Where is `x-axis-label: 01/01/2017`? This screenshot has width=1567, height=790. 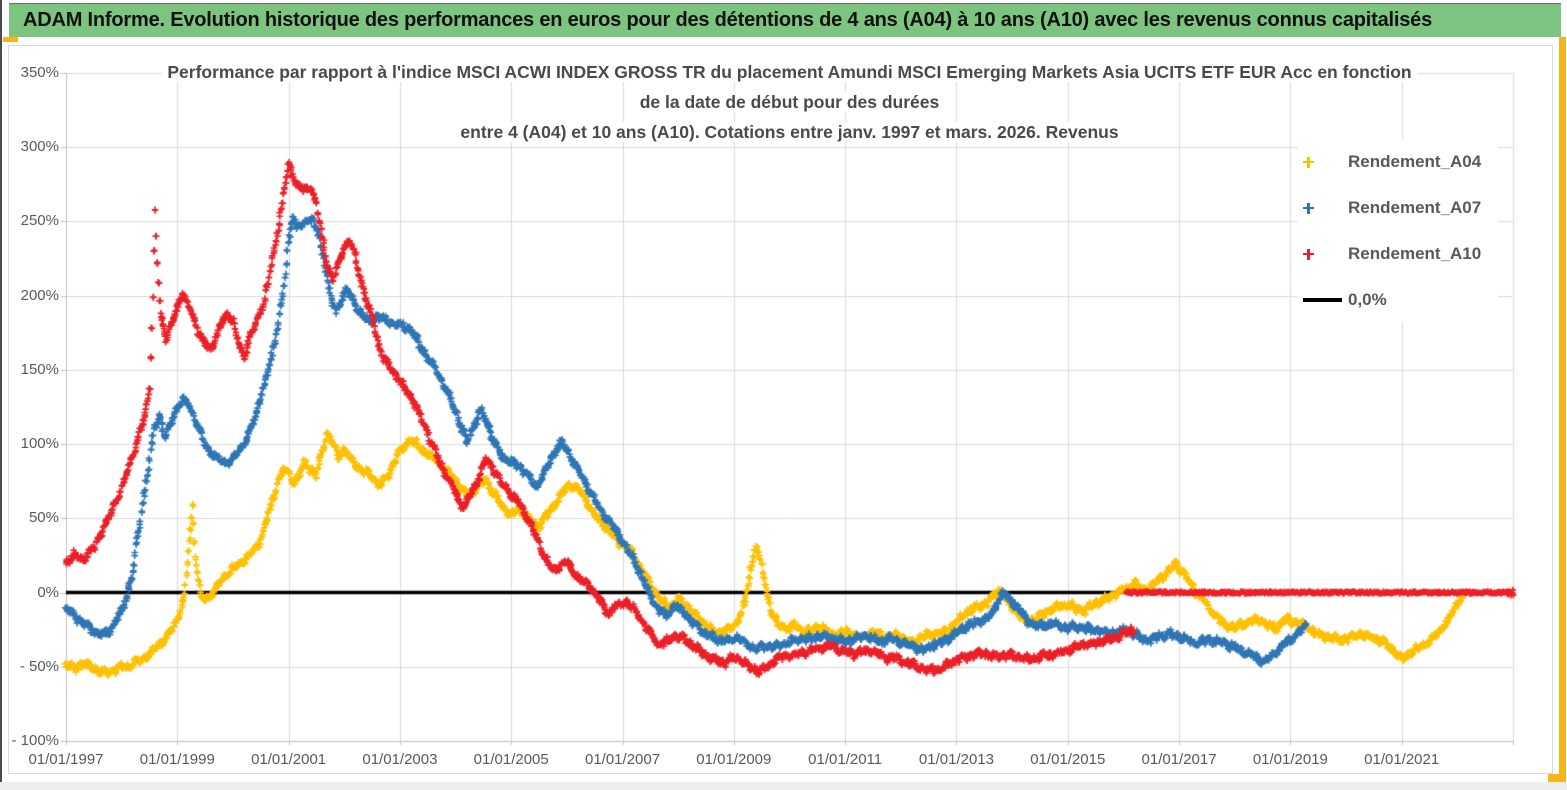 x-axis-label: 01/01/2017 is located at coordinates (1179, 759).